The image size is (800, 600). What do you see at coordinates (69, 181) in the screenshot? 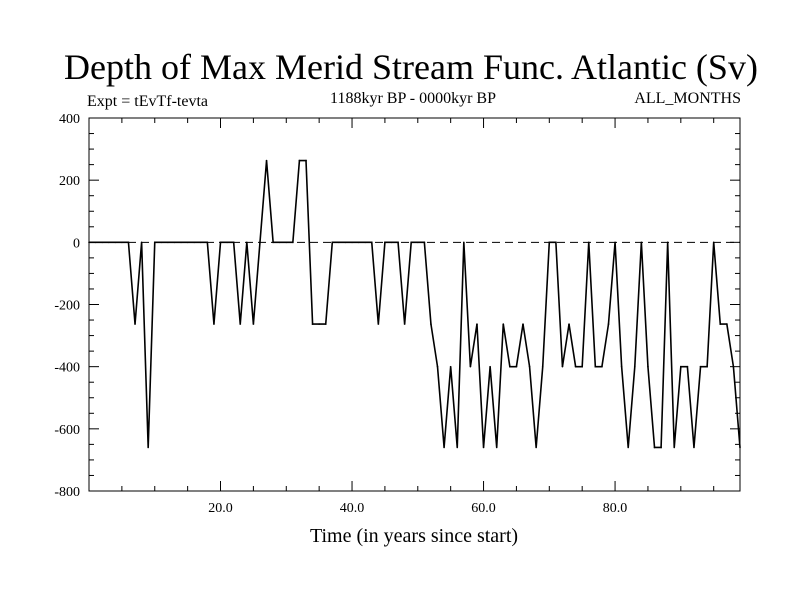
I see `y-tick-label: 200` at bounding box center [69, 181].